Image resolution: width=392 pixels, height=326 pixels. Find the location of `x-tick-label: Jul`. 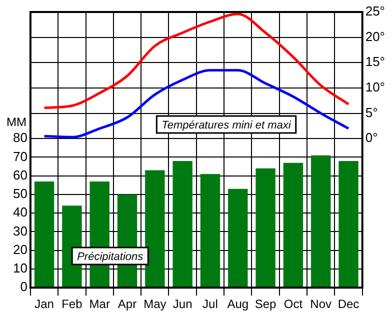

x-tick-label: Jul is located at coordinates (210, 304).